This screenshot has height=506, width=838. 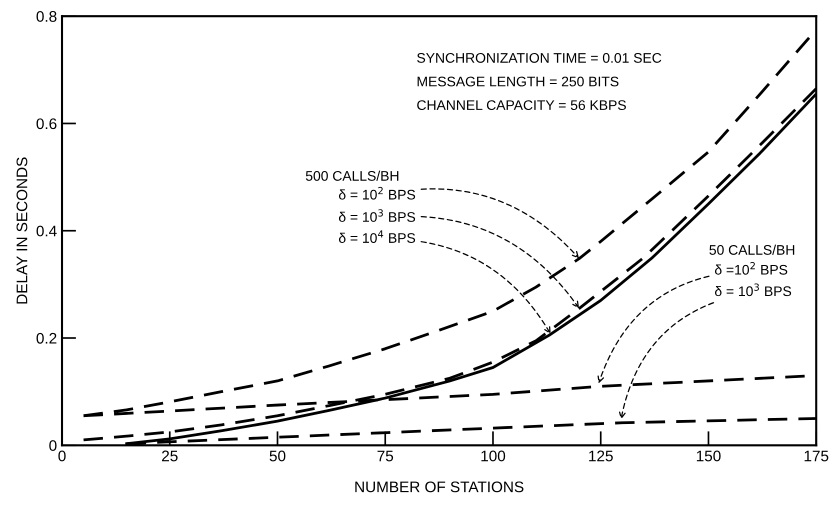 I want to click on y-tick-label: 0, so click(x=53, y=445).